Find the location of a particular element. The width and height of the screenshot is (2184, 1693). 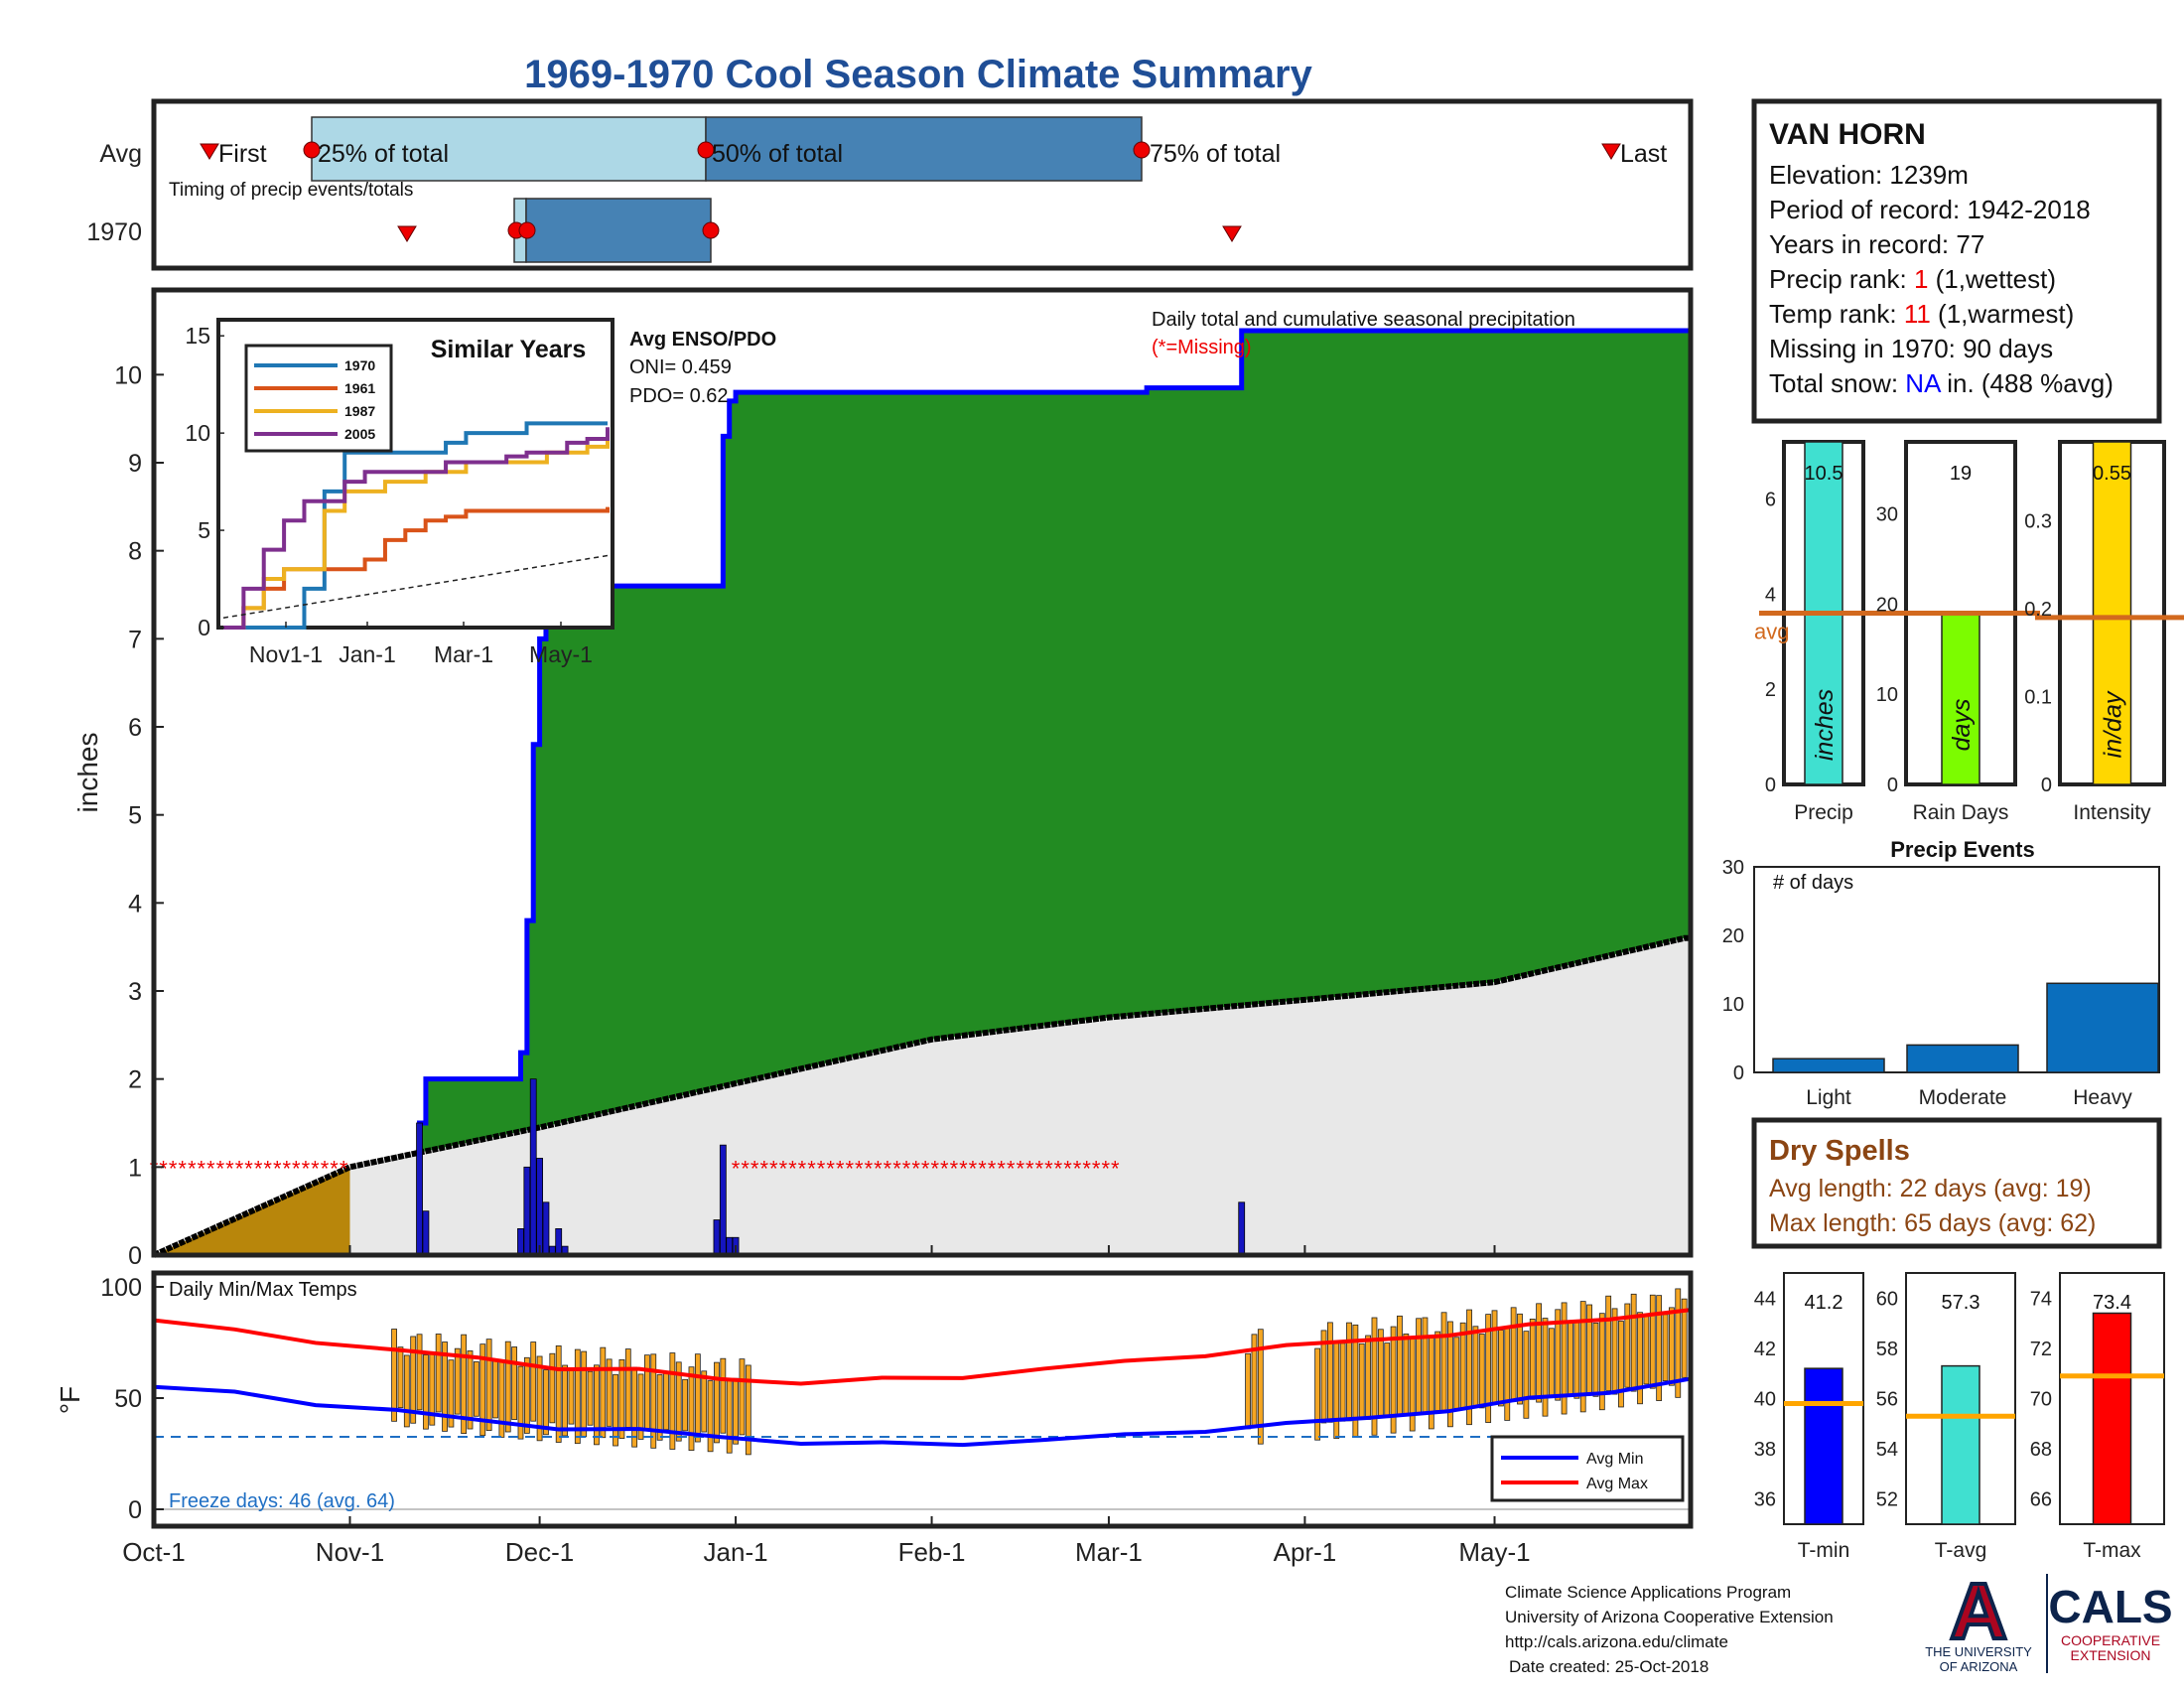

temp-y-tick-label: 0 is located at coordinates (135, 1510).